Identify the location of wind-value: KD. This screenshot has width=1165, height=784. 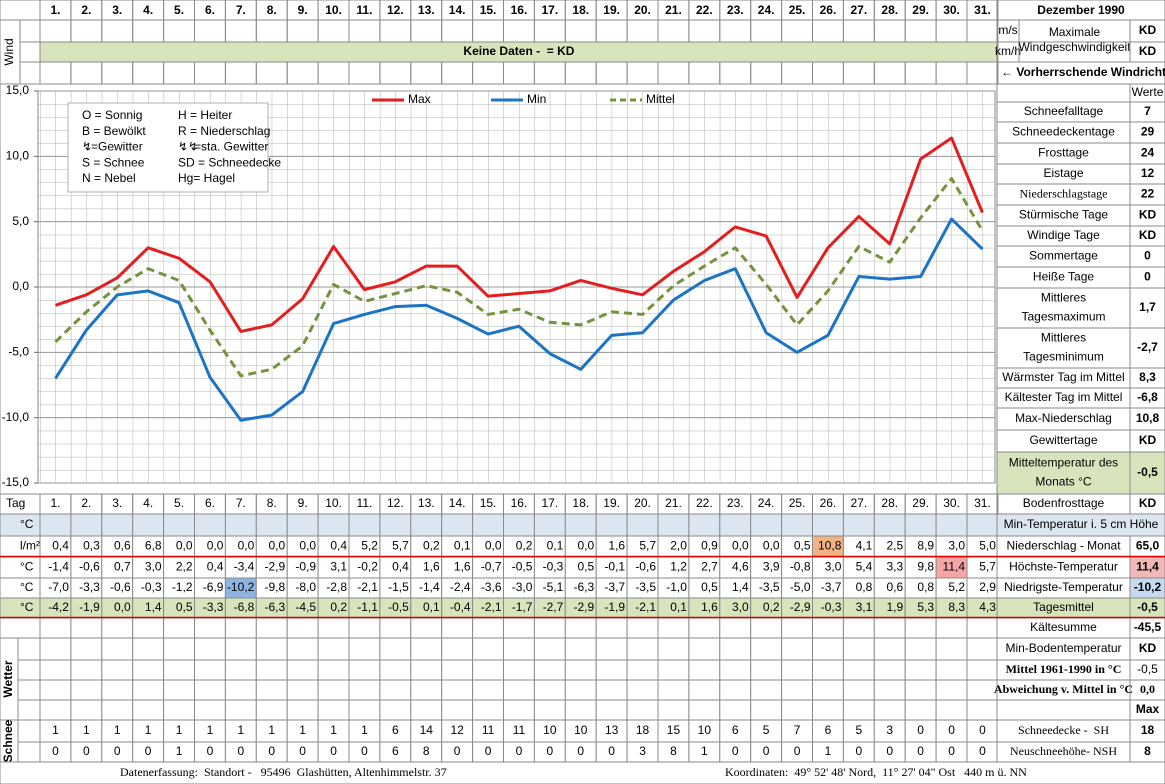
(1148, 51).